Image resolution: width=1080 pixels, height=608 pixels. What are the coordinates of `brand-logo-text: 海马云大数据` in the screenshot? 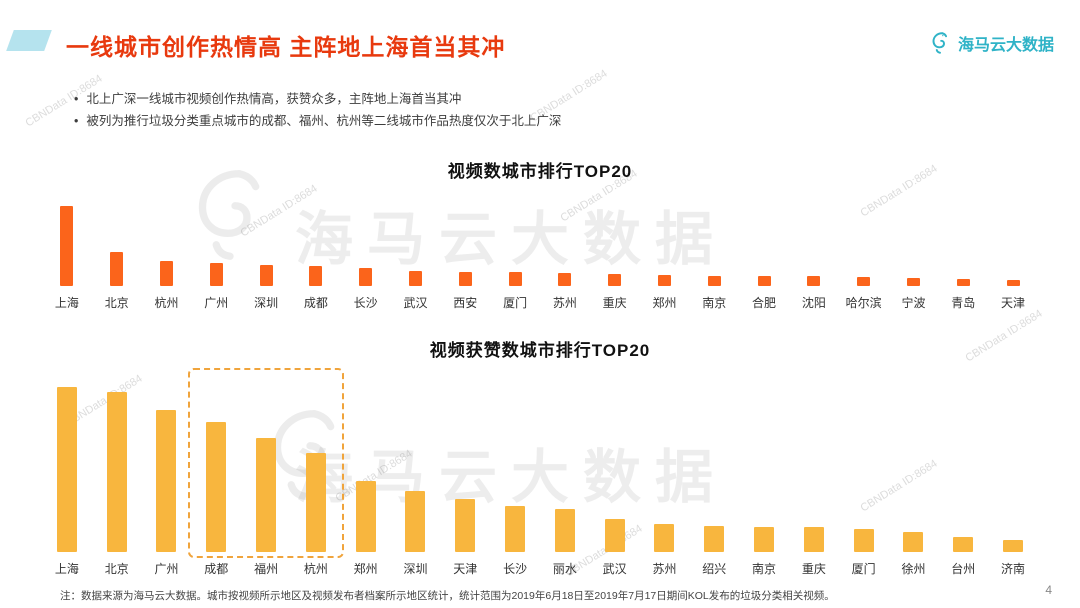 It's located at (1005, 45).